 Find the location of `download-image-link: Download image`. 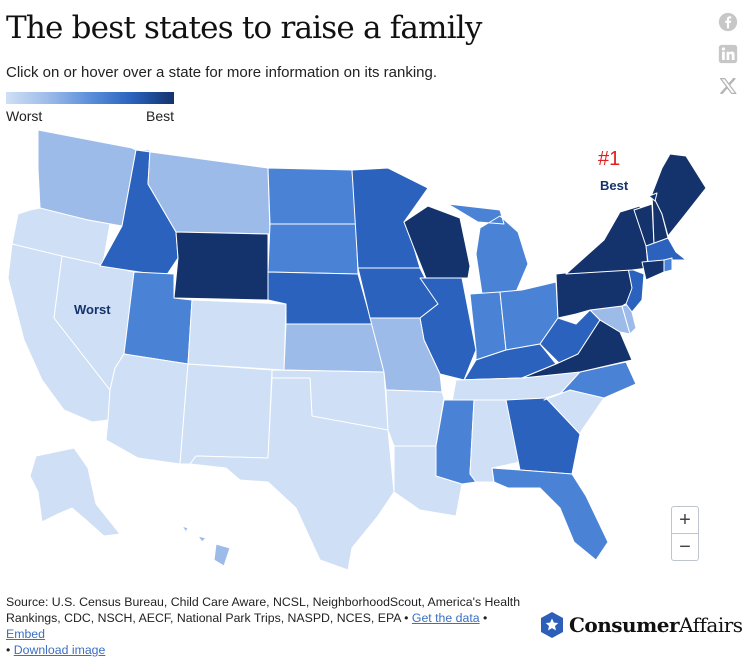

download-image-link: Download image is located at coordinates (59, 650).